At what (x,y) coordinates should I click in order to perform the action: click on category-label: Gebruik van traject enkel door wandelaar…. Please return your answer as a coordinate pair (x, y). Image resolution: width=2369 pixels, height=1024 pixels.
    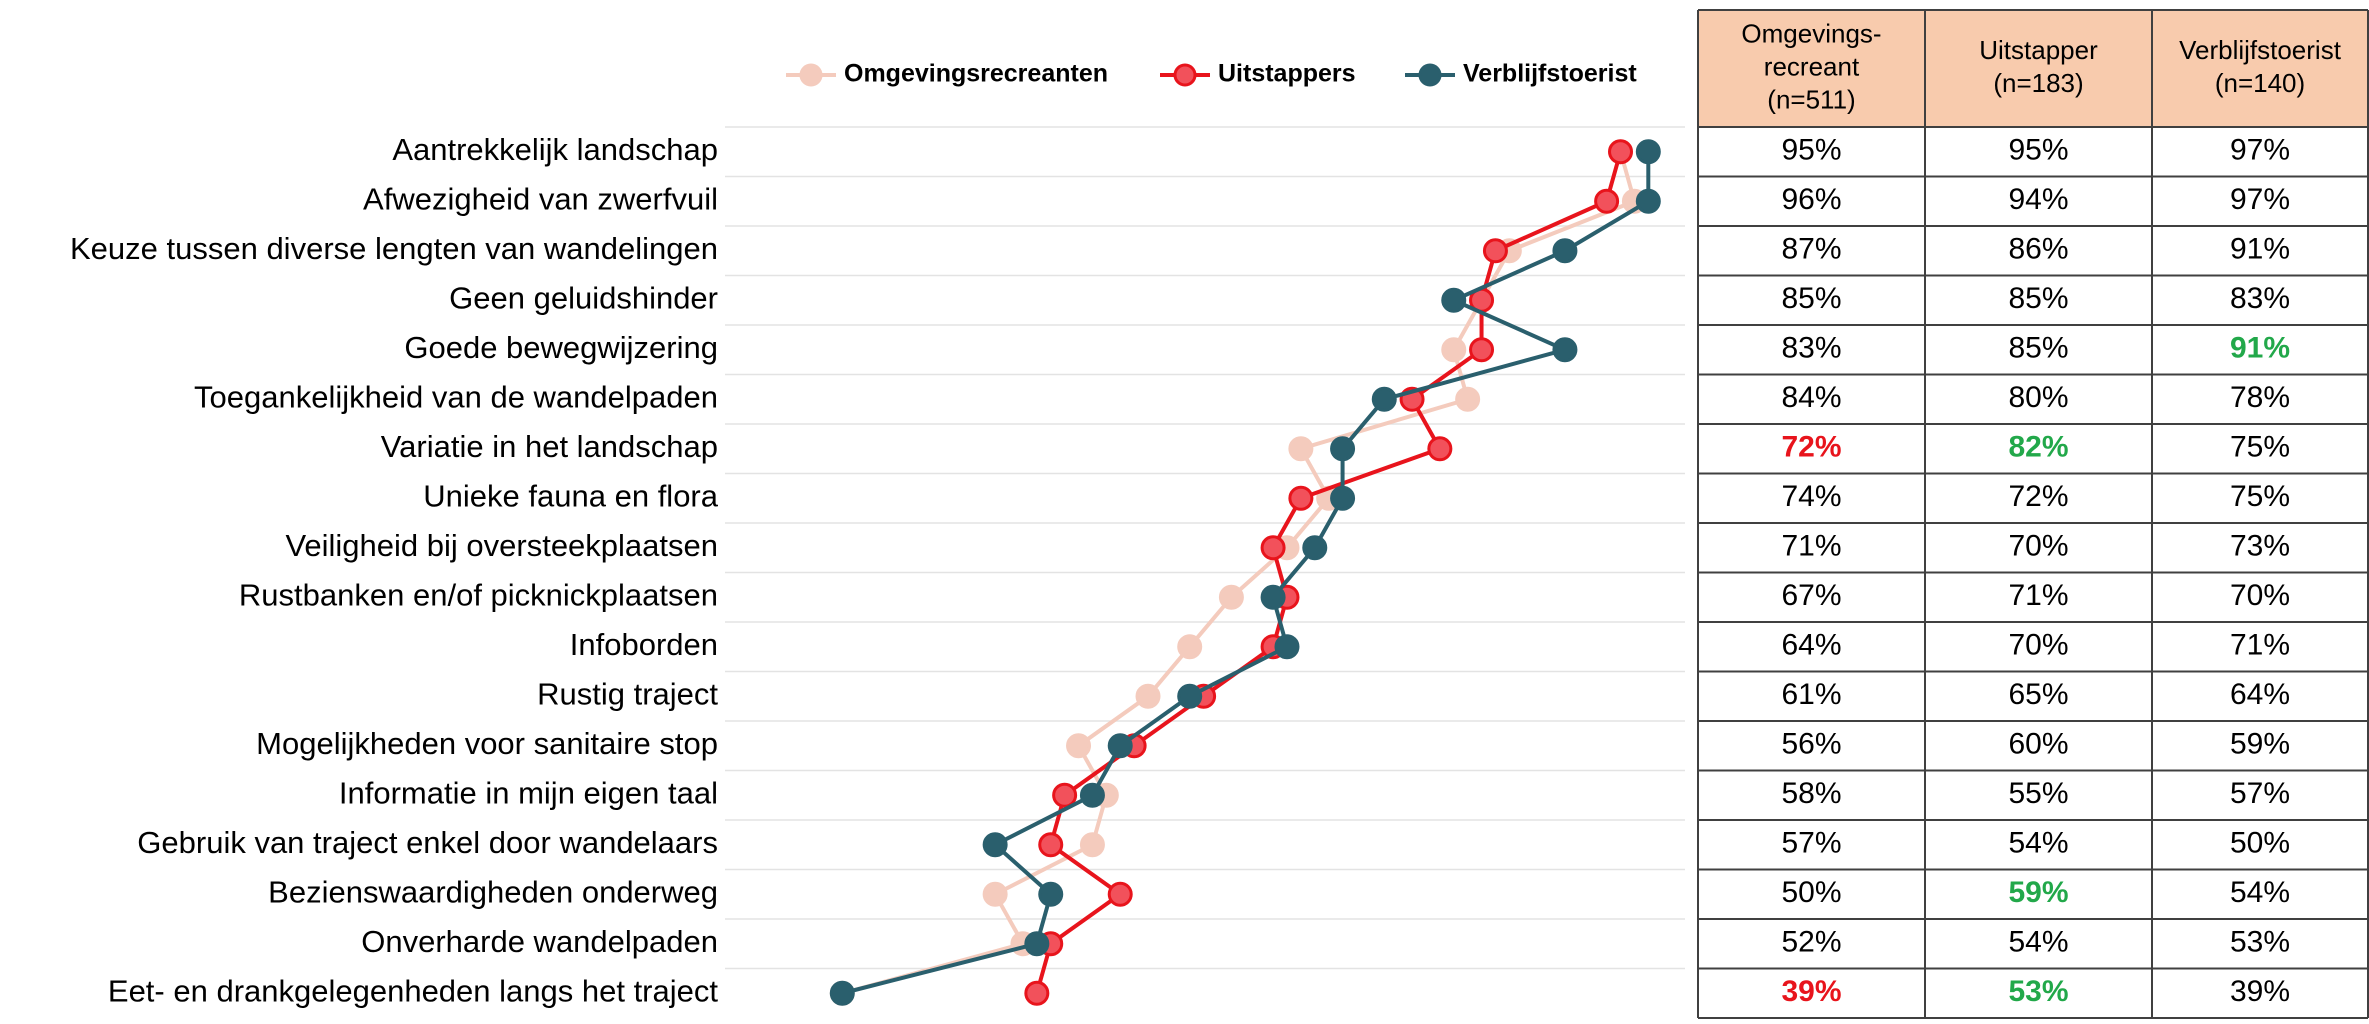
    Looking at the image, I should click on (427, 842).